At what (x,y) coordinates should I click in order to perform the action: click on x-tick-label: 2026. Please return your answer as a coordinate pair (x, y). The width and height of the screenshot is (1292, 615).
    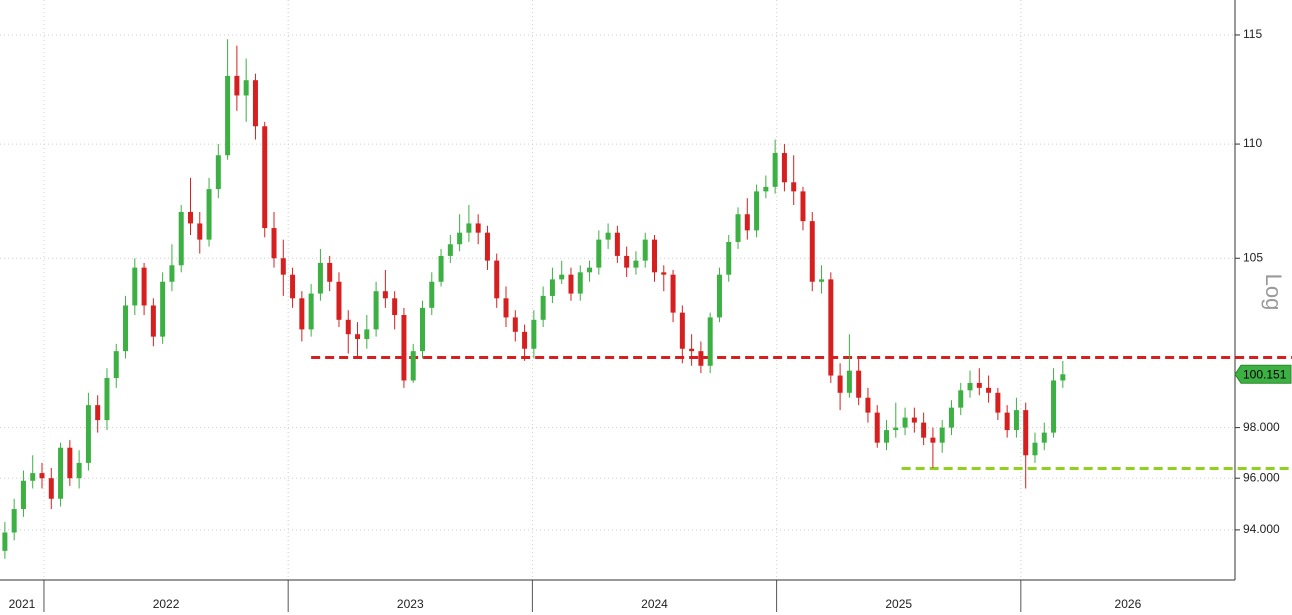
    Looking at the image, I should click on (1128, 604).